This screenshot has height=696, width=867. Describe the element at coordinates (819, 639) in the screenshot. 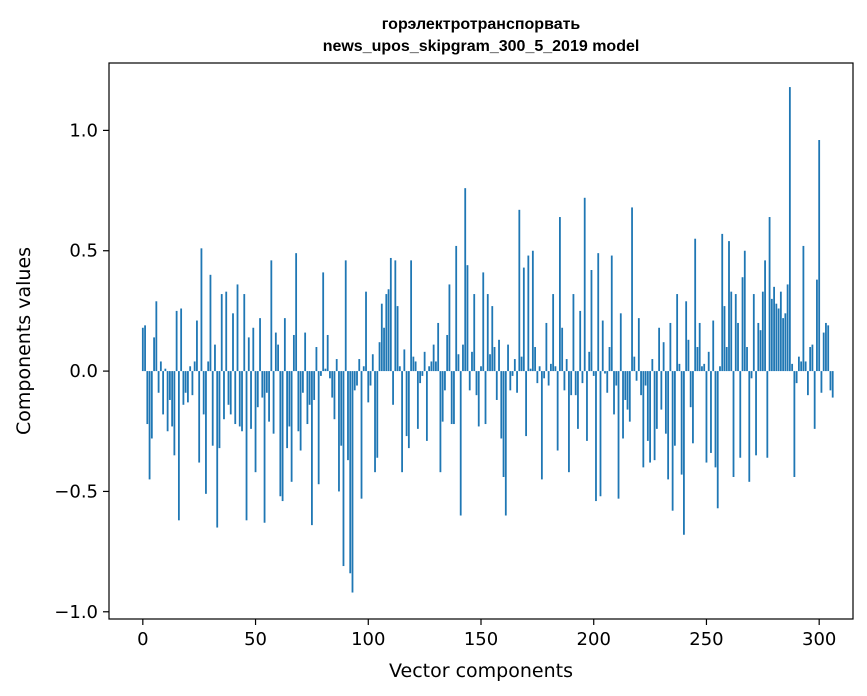

I see `x-tick-label: 300` at that location.